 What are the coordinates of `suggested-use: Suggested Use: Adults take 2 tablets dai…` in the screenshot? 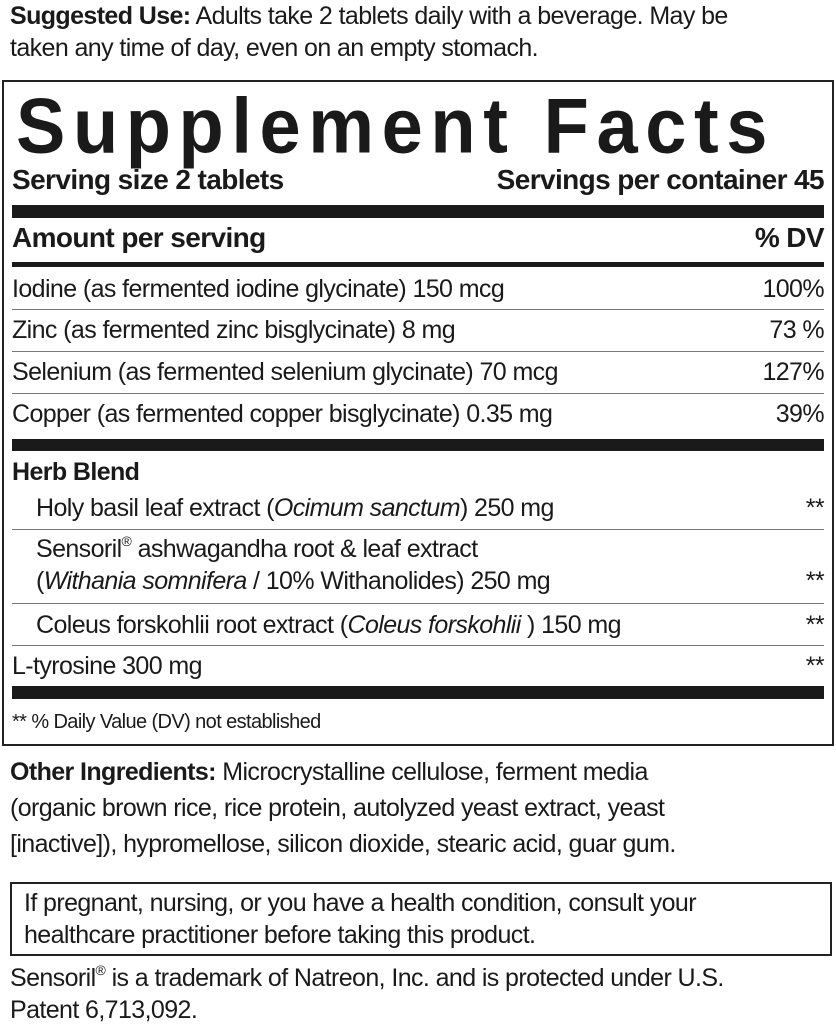 It's located at (420, 32).